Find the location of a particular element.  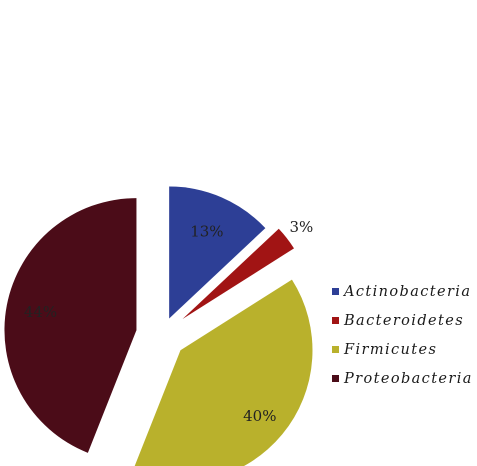

pie-slice-label-firmicutes: 40% is located at coordinates (259, 416).